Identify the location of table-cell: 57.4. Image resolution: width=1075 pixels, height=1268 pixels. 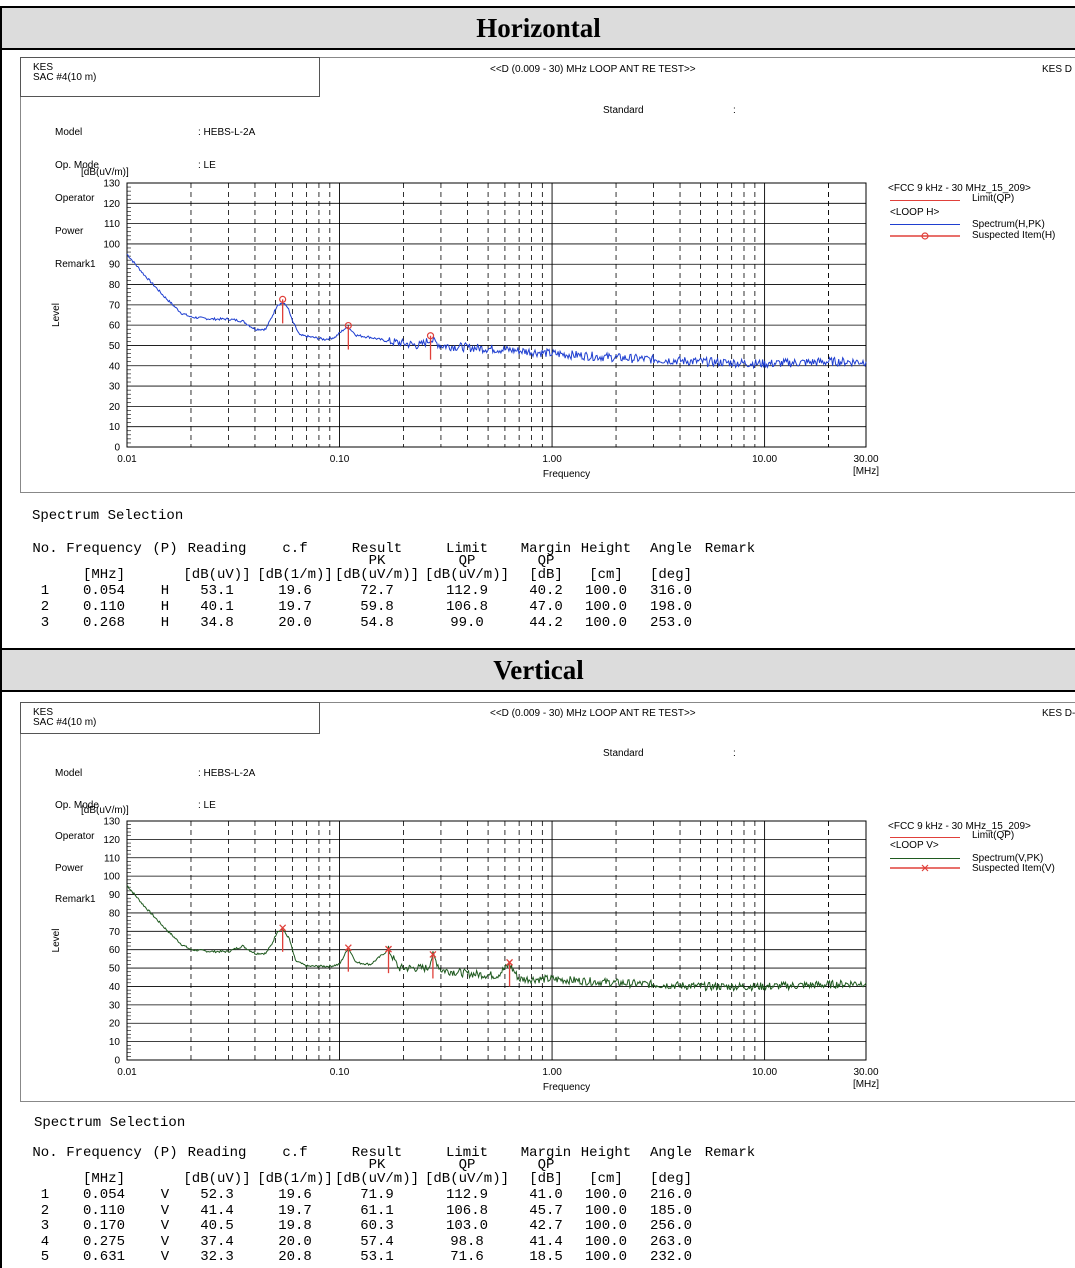
(377, 1241).